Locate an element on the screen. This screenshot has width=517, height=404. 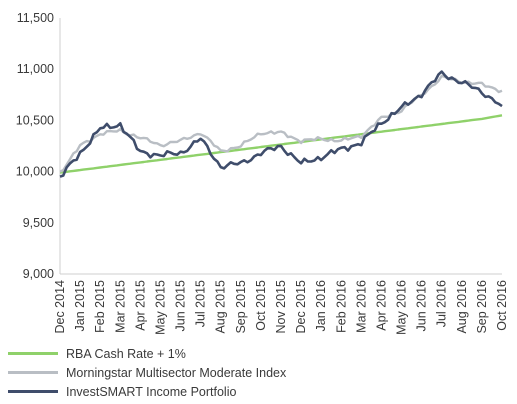
x-tick-label: Apr 2016 is located at coordinates (381, 305).